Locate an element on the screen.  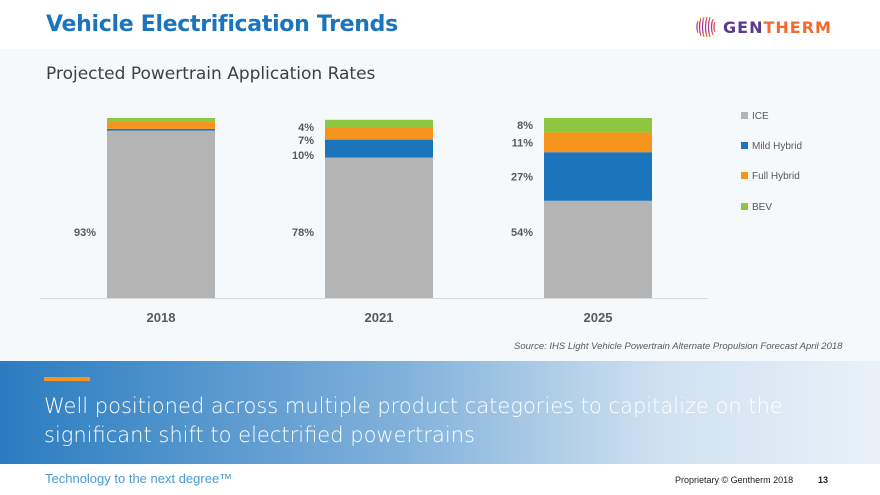
bar-full-hybrid-2021 is located at coordinates (379, 133).